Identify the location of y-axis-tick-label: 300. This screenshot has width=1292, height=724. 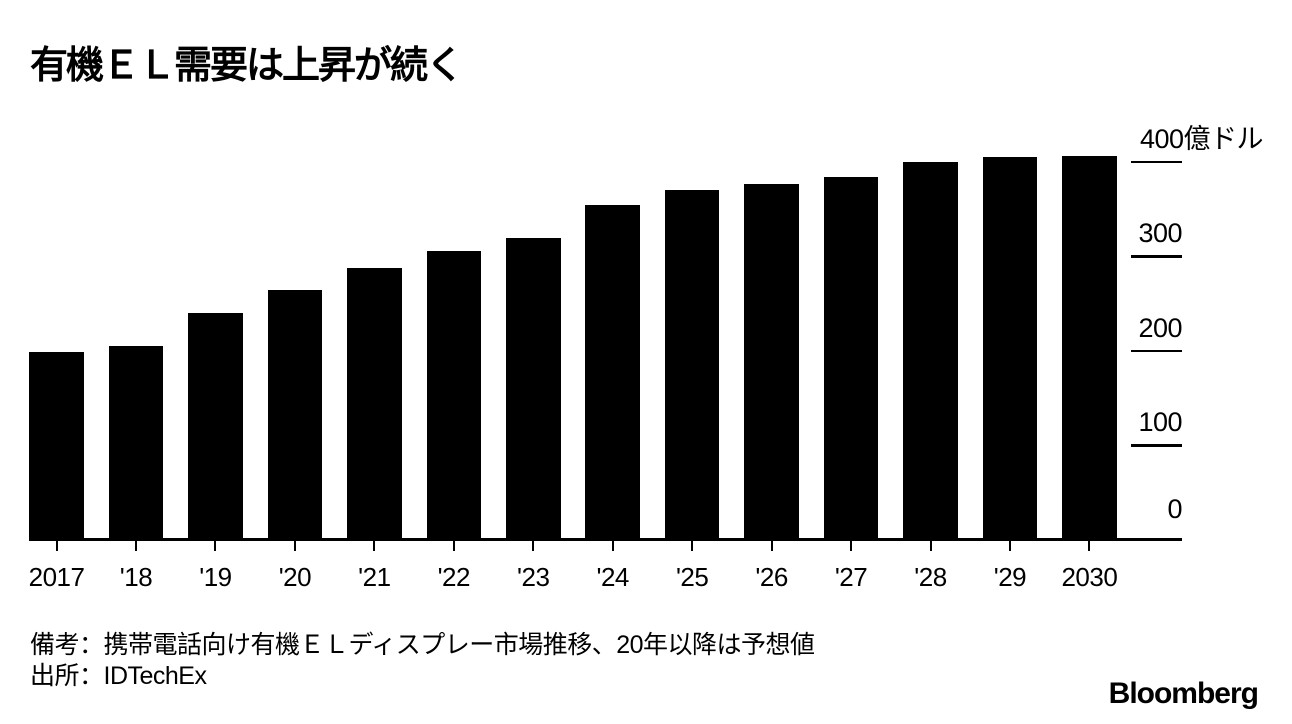
(1160, 233).